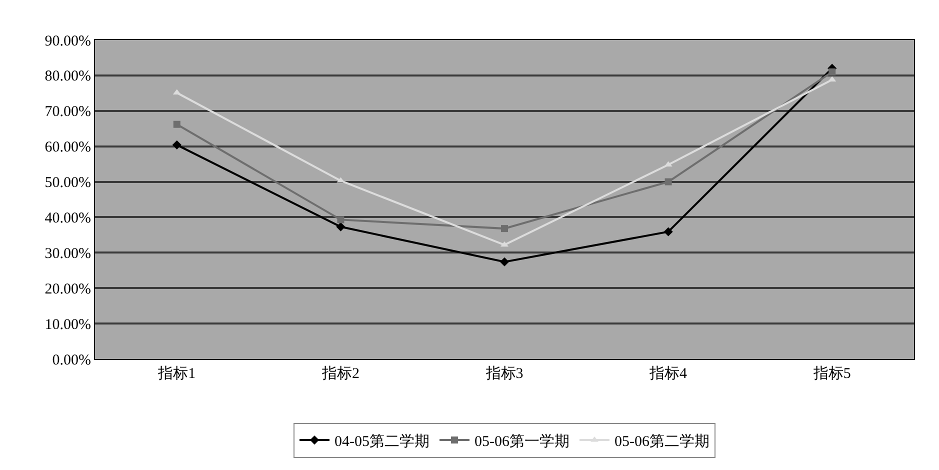 This screenshot has height=470, width=939. Describe the element at coordinates (67, 218) in the screenshot. I see `y-tick-label: 40.00%` at that location.